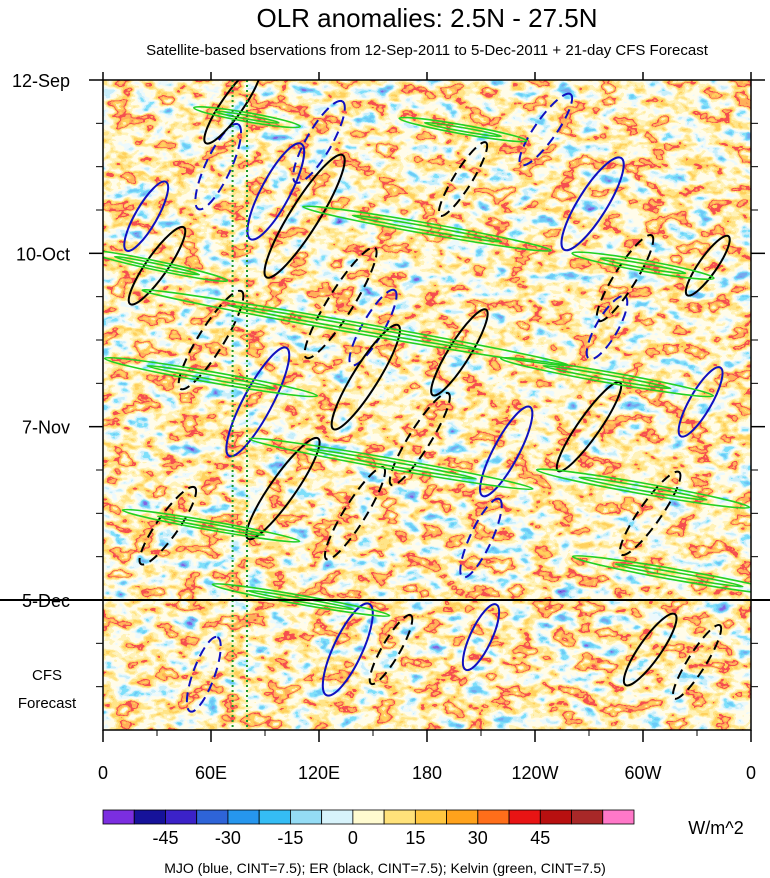 This screenshot has height=878, width=770. Describe the element at coordinates (47, 675) in the screenshot. I see `forecast-label-cfs: CFS` at that location.